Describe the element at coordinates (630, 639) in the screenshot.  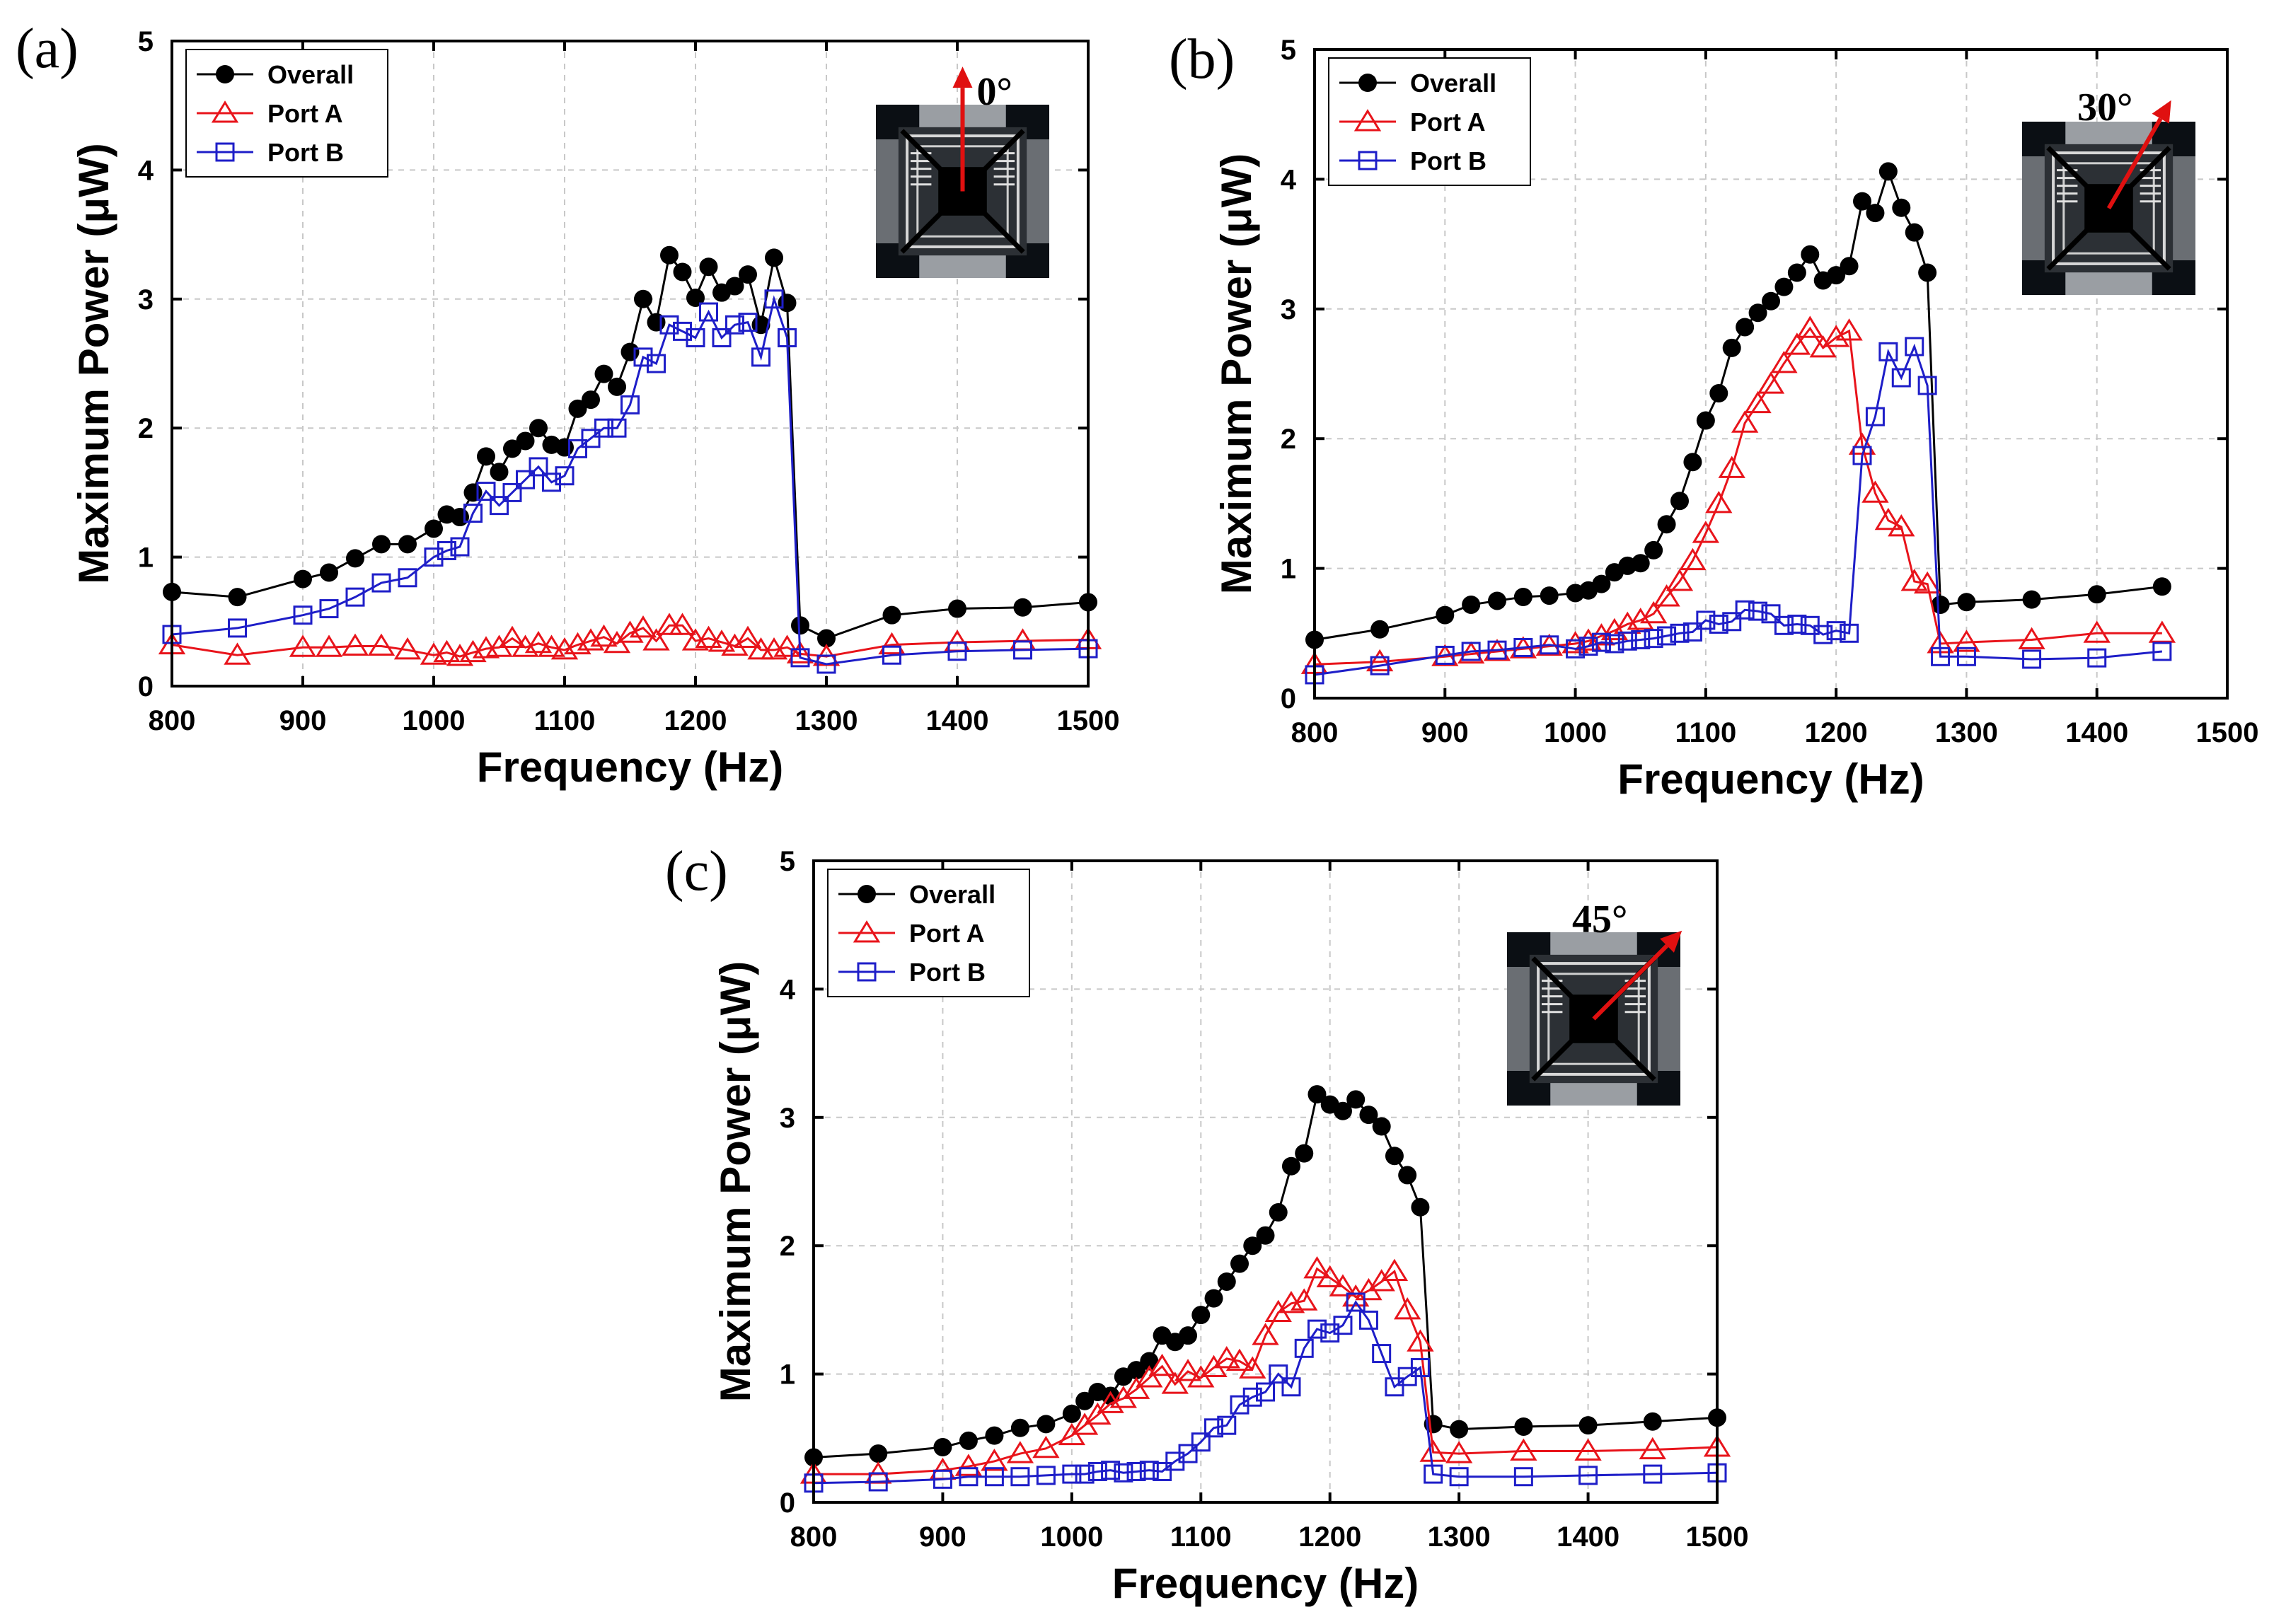
I see `series-port-a` at that location.